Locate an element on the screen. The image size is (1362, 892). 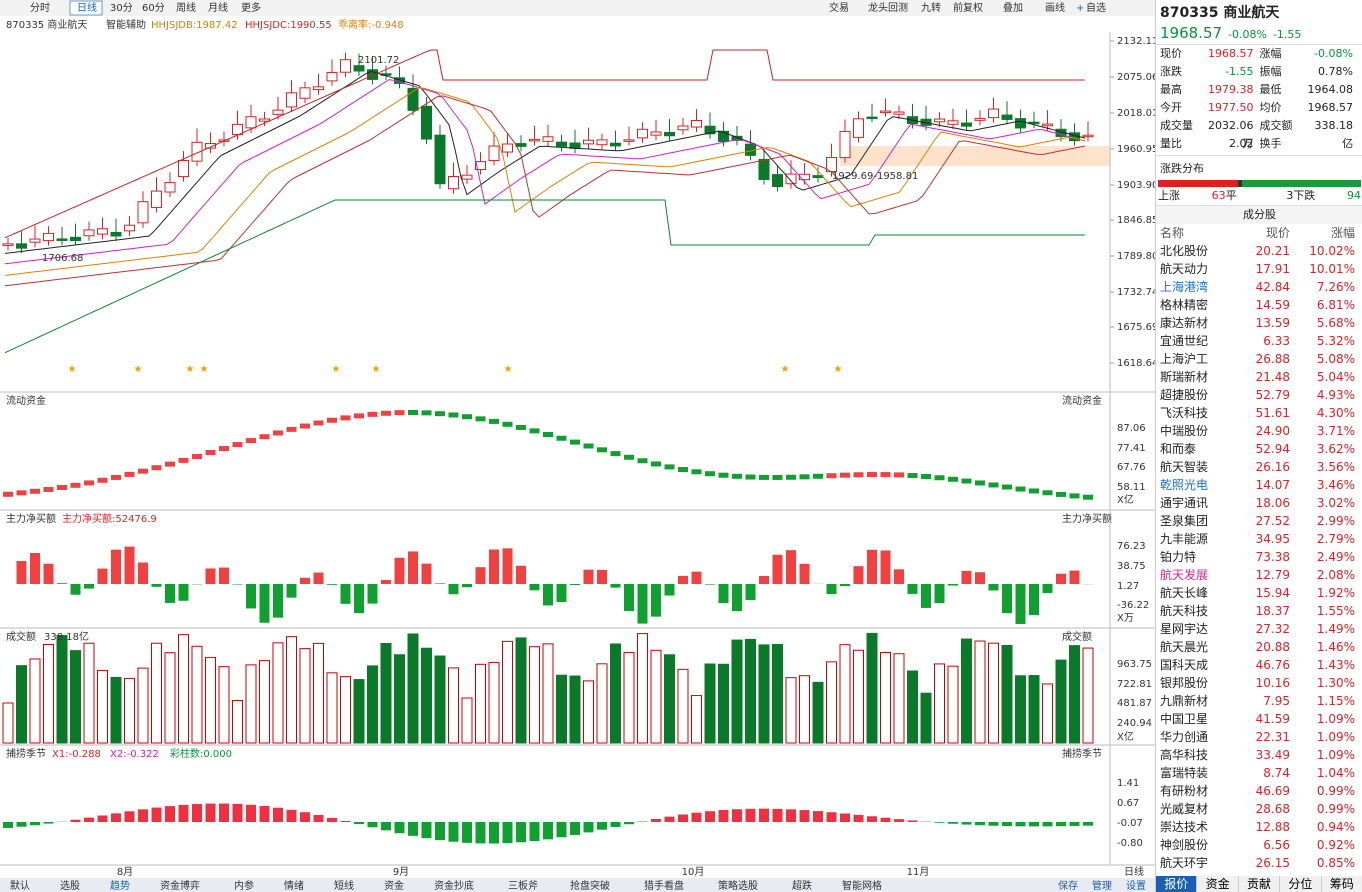
bottom-tab: 选股 is located at coordinates (70, 885).